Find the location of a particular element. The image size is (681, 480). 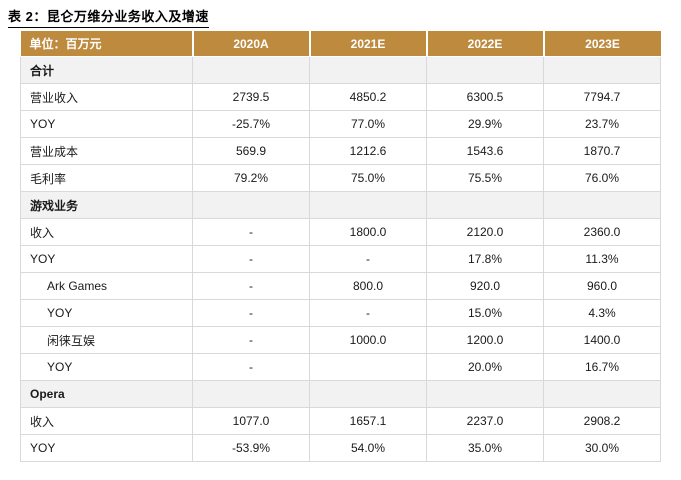

row-label: Opera is located at coordinates (106, 394).